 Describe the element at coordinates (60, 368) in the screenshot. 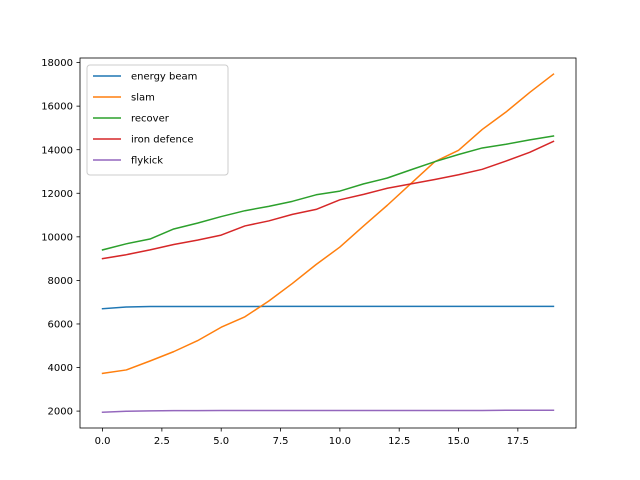

I see `y-tick-label: 4000` at that location.